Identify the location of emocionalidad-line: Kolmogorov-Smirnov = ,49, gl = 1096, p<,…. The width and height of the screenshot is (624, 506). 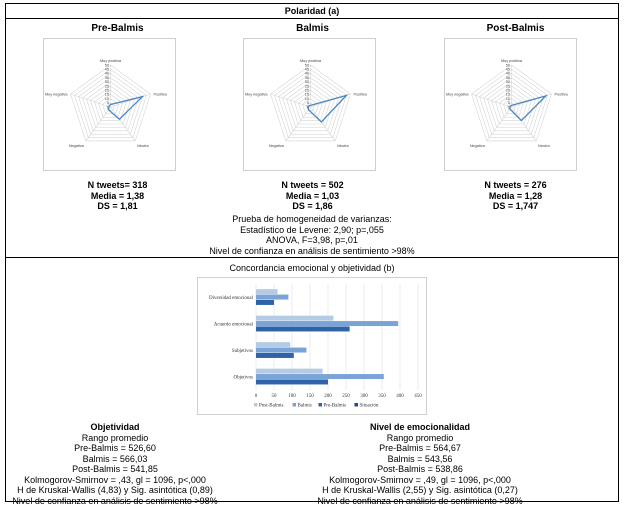
(420, 480).